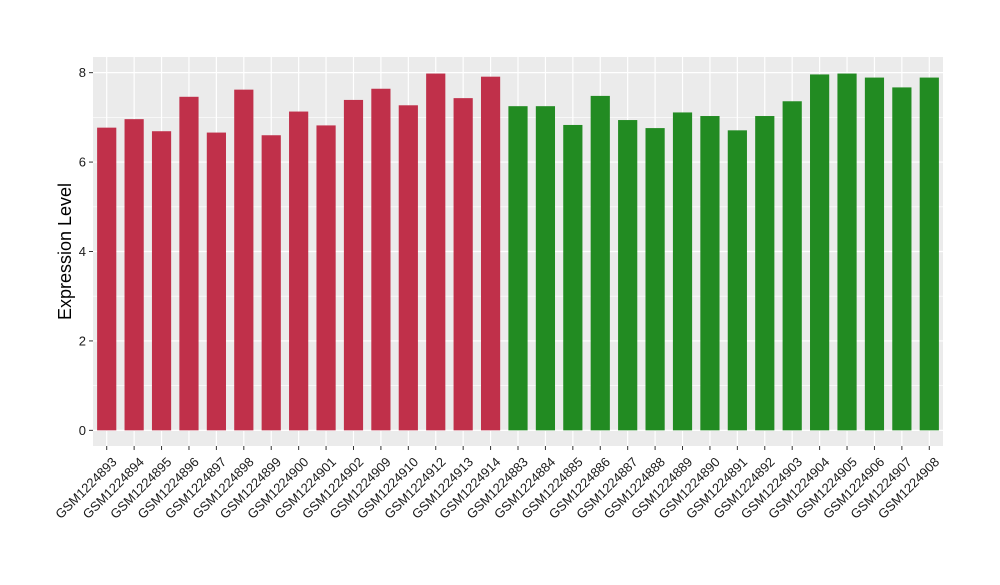 The image size is (1000, 585). What do you see at coordinates (929, 254) in the screenshot?
I see `bar-GSM1224908` at bounding box center [929, 254].